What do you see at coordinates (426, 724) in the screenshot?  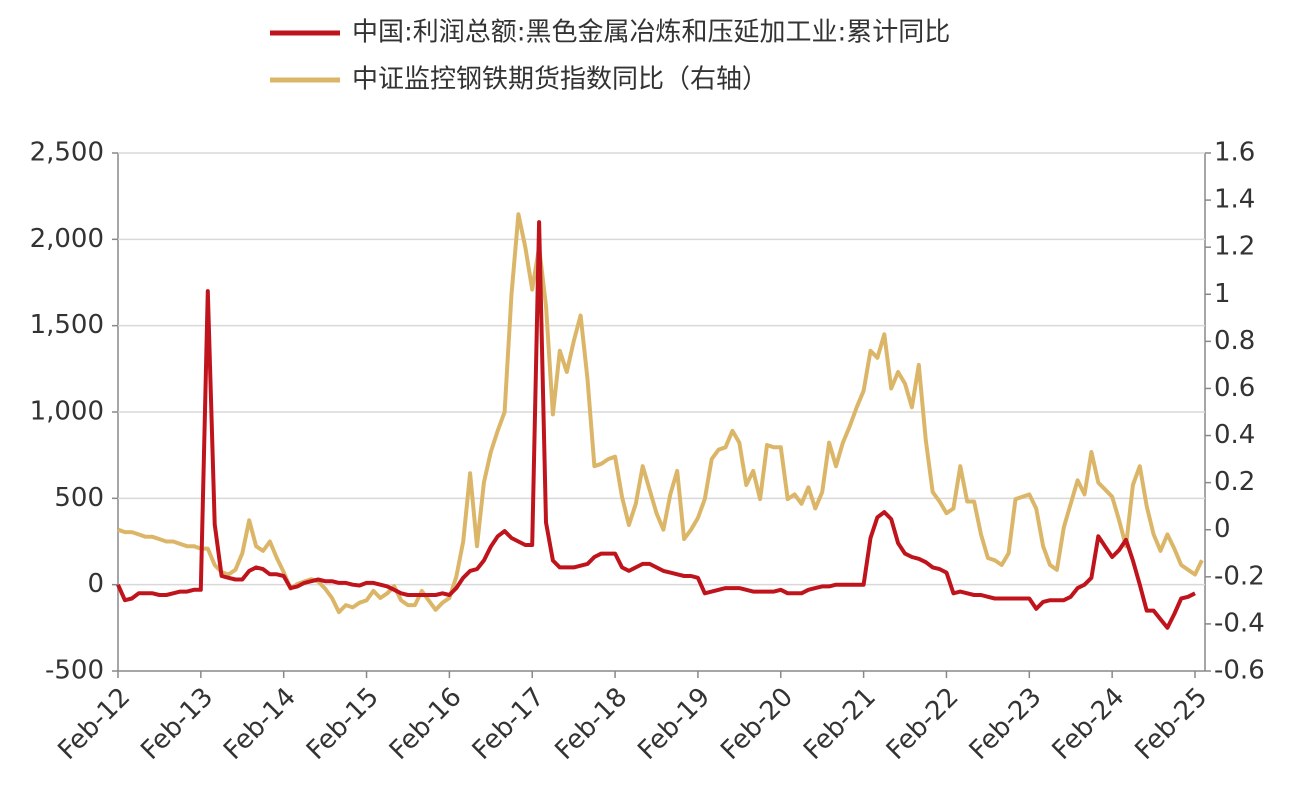 I see `x-tick-label: Feb-16` at bounding box center [426, 724].